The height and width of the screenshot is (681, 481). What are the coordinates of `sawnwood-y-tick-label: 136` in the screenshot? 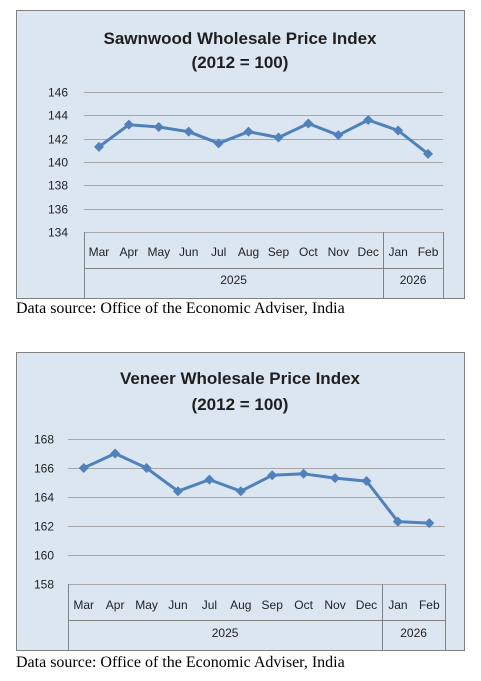 It's located at (58, 210).